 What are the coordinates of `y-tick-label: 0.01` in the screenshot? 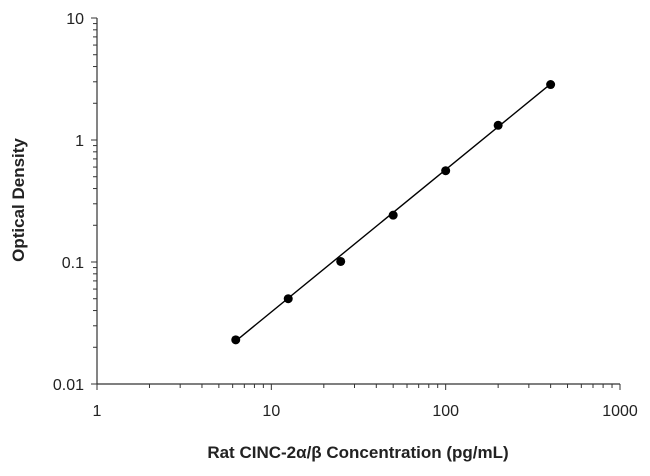 It's located at (68, 385).